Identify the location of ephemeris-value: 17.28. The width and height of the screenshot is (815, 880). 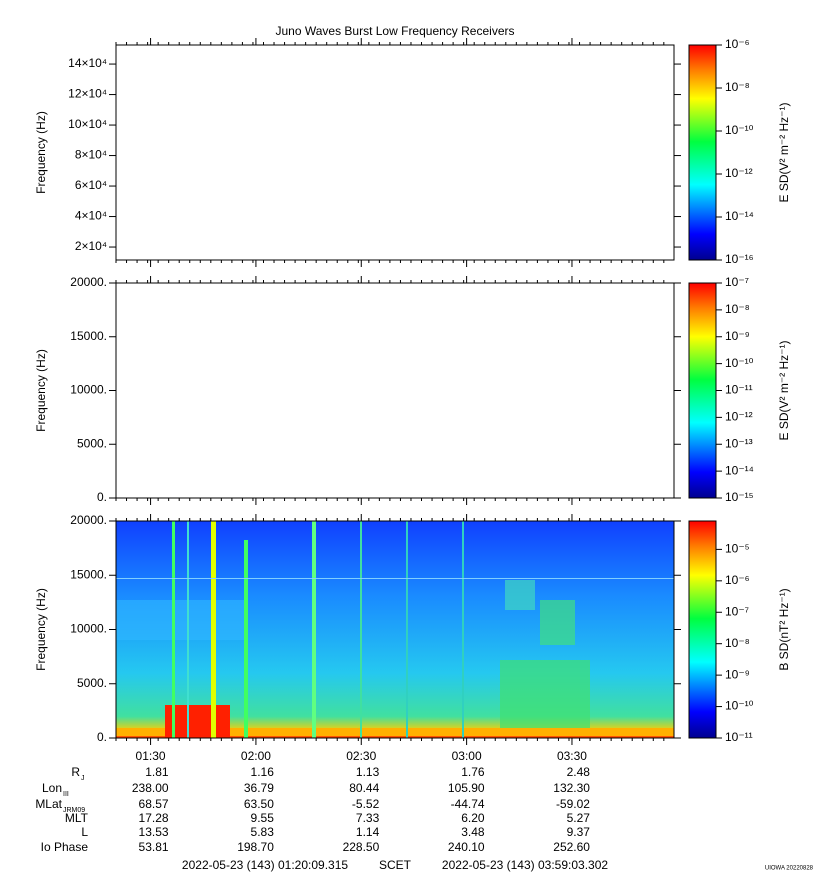
(154, 818).